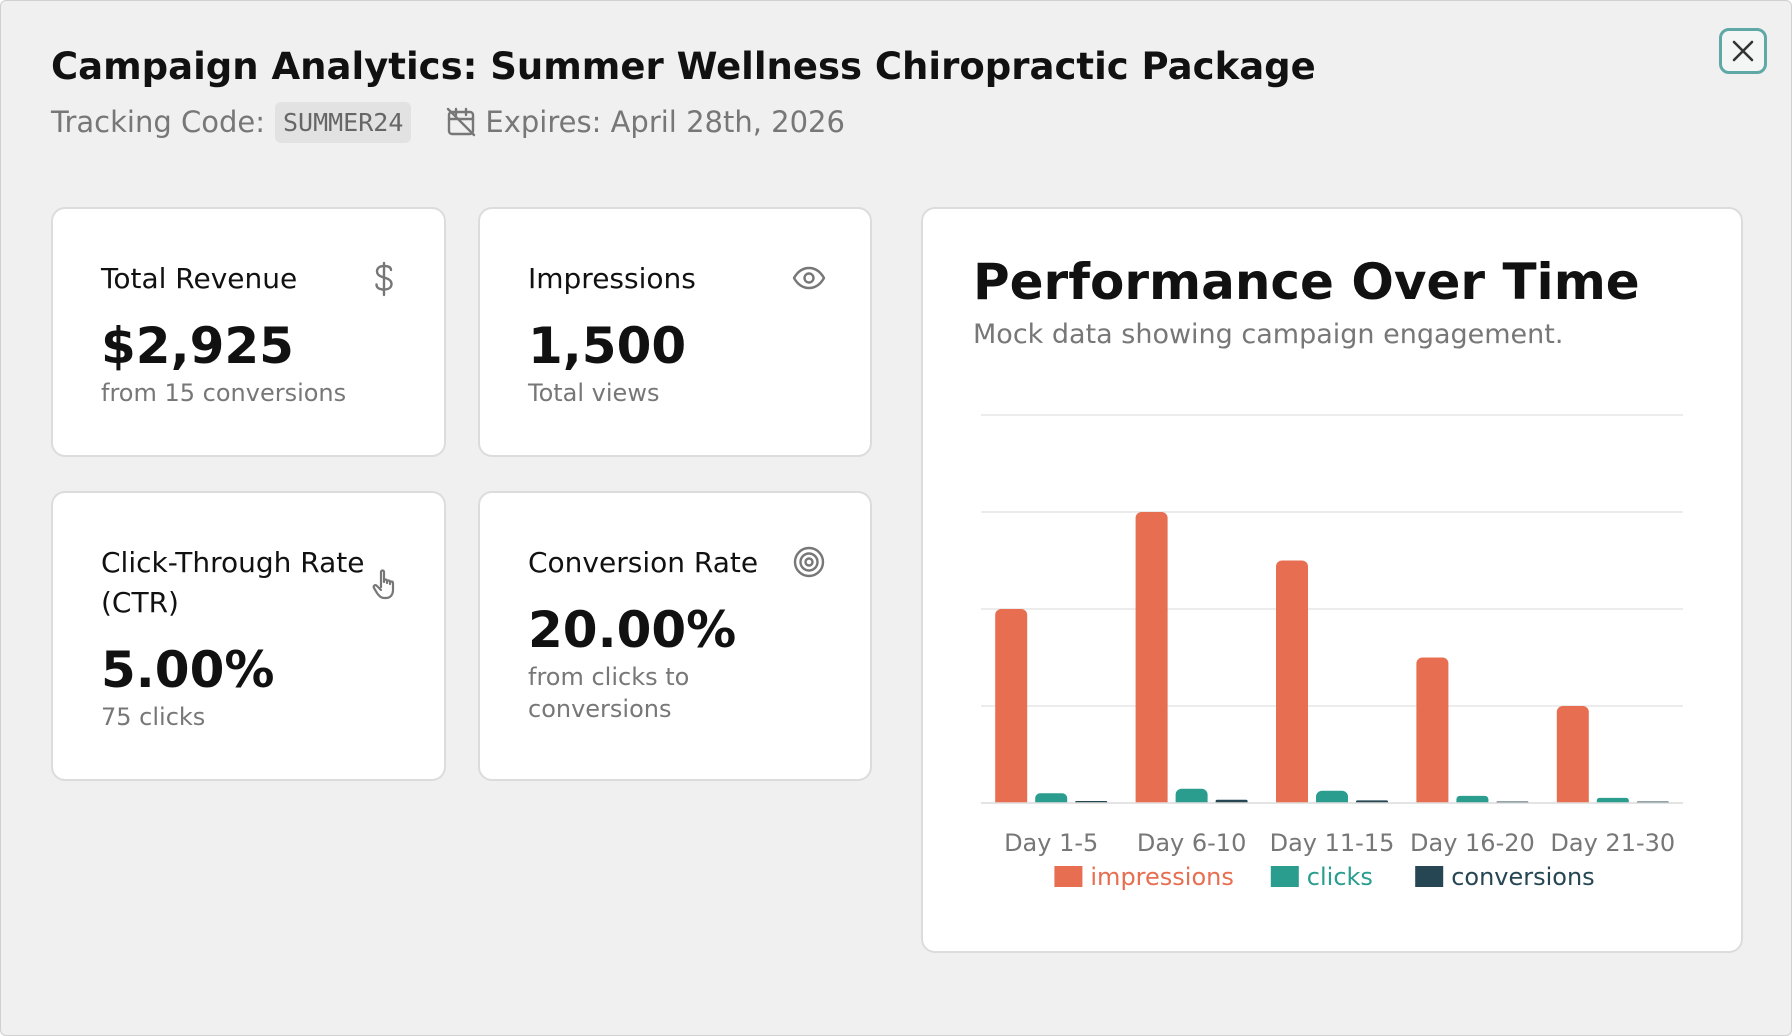 The width and height of the screenshot is (1792, 1036). What do you see at coordinates (1429, 876) in the screenshot?
I see `legend-swatch-conversions` at bounding box center [1429, 876].